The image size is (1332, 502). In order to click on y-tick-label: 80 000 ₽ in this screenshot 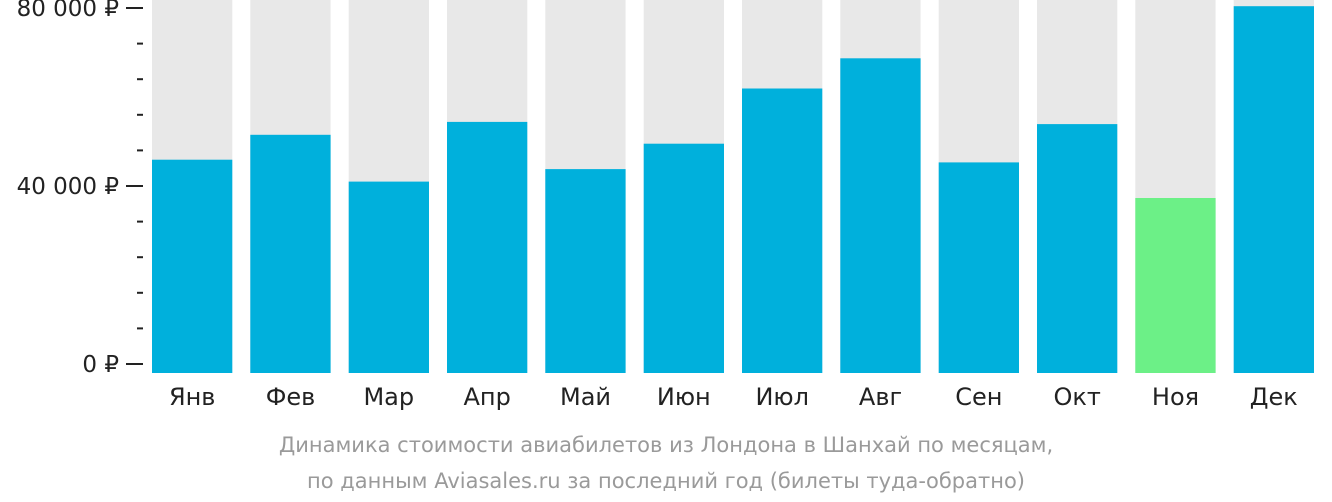, I will do `click(68, 11)`.